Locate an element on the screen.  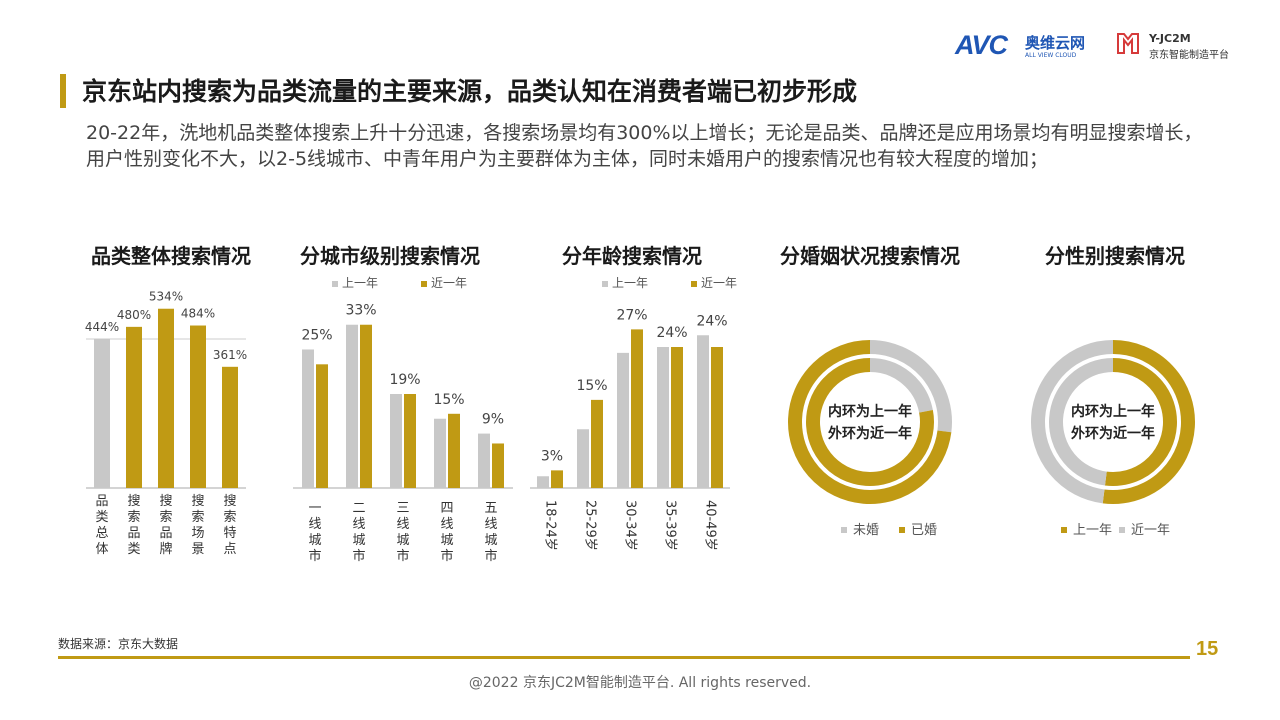
chart2-value-label: 9% is located at coordinates (493, 420).